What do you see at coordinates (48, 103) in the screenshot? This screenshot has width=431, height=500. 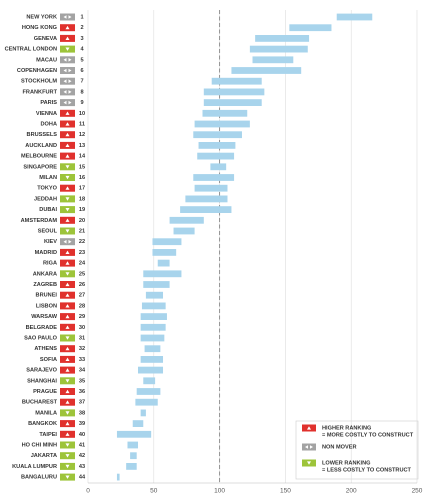 I see `city-label: PARIS` at bounding box center [48, 103].